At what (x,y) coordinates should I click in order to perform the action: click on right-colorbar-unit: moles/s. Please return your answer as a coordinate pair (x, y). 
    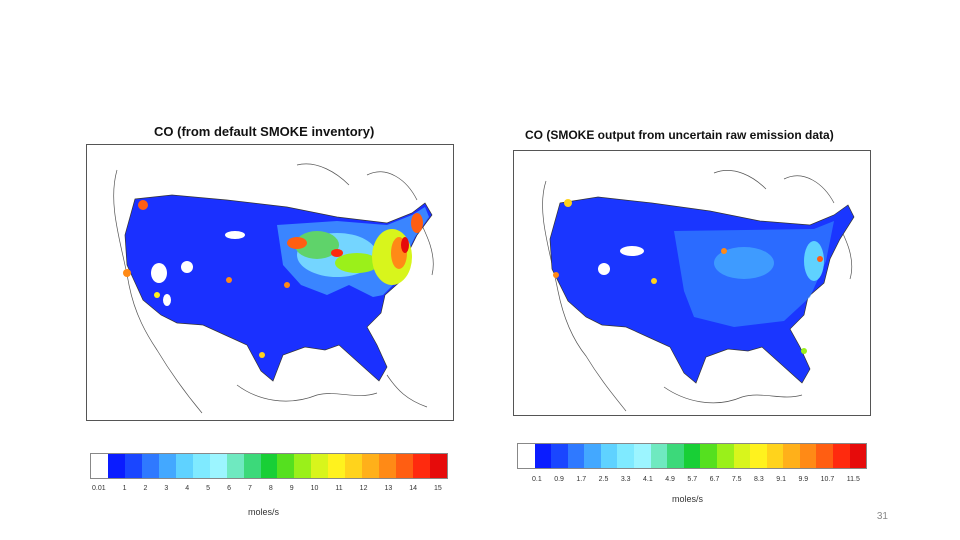
    Looking at the image, I should click on (688, 499).